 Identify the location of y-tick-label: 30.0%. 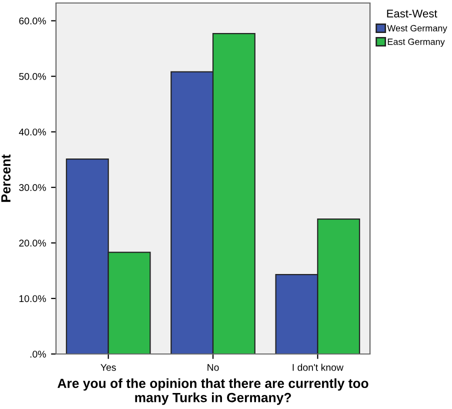
(32, 188).